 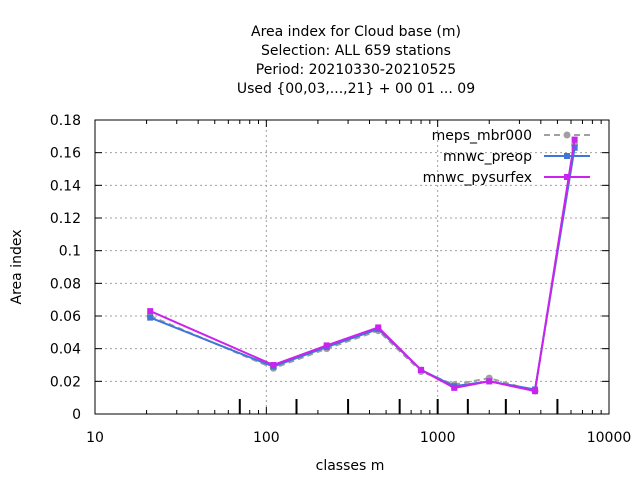 I want to click on legend-label: mnwc_pysurfex, so click(x=477, y=178).